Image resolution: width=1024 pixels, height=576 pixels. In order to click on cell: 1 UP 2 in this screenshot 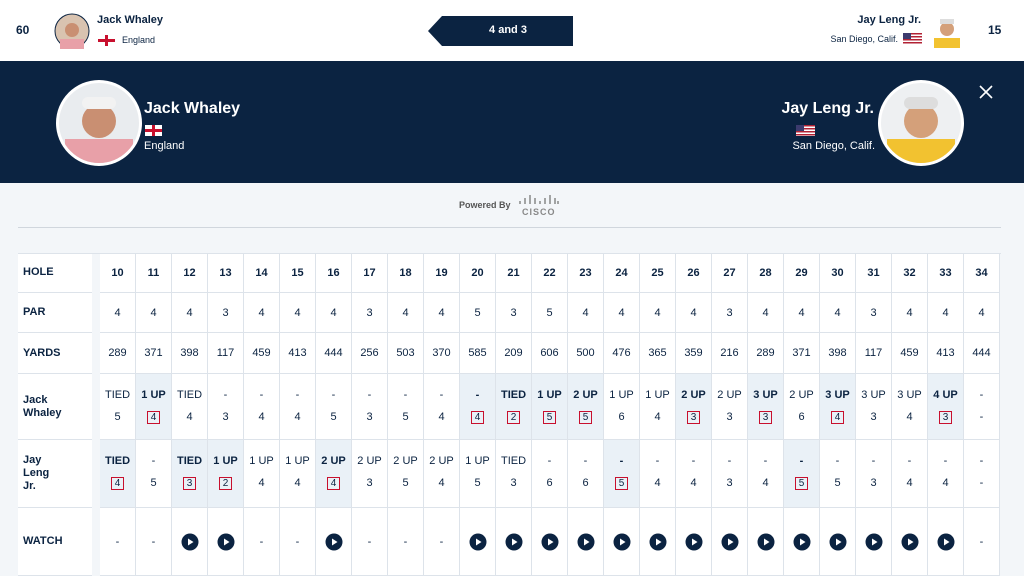, I will do `click(226, 474)`.